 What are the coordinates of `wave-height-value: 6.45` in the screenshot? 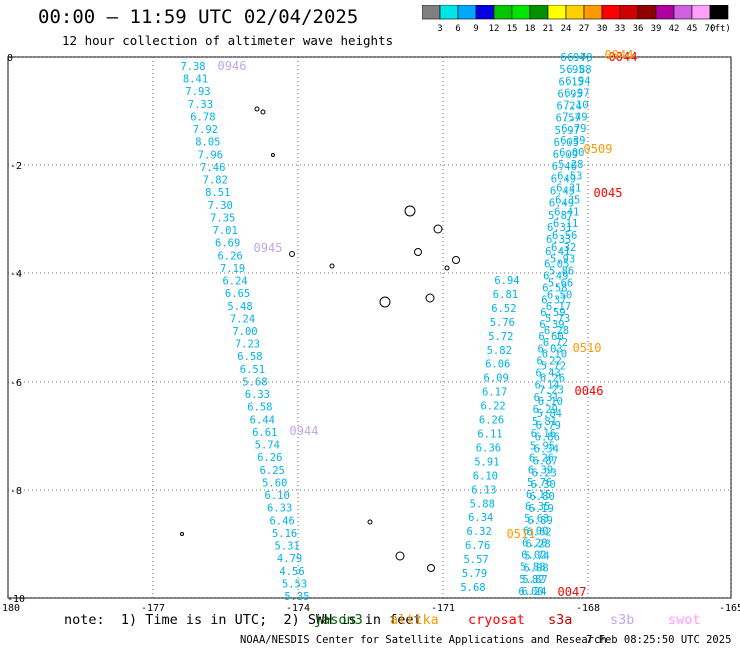 It's located at (562, 192).